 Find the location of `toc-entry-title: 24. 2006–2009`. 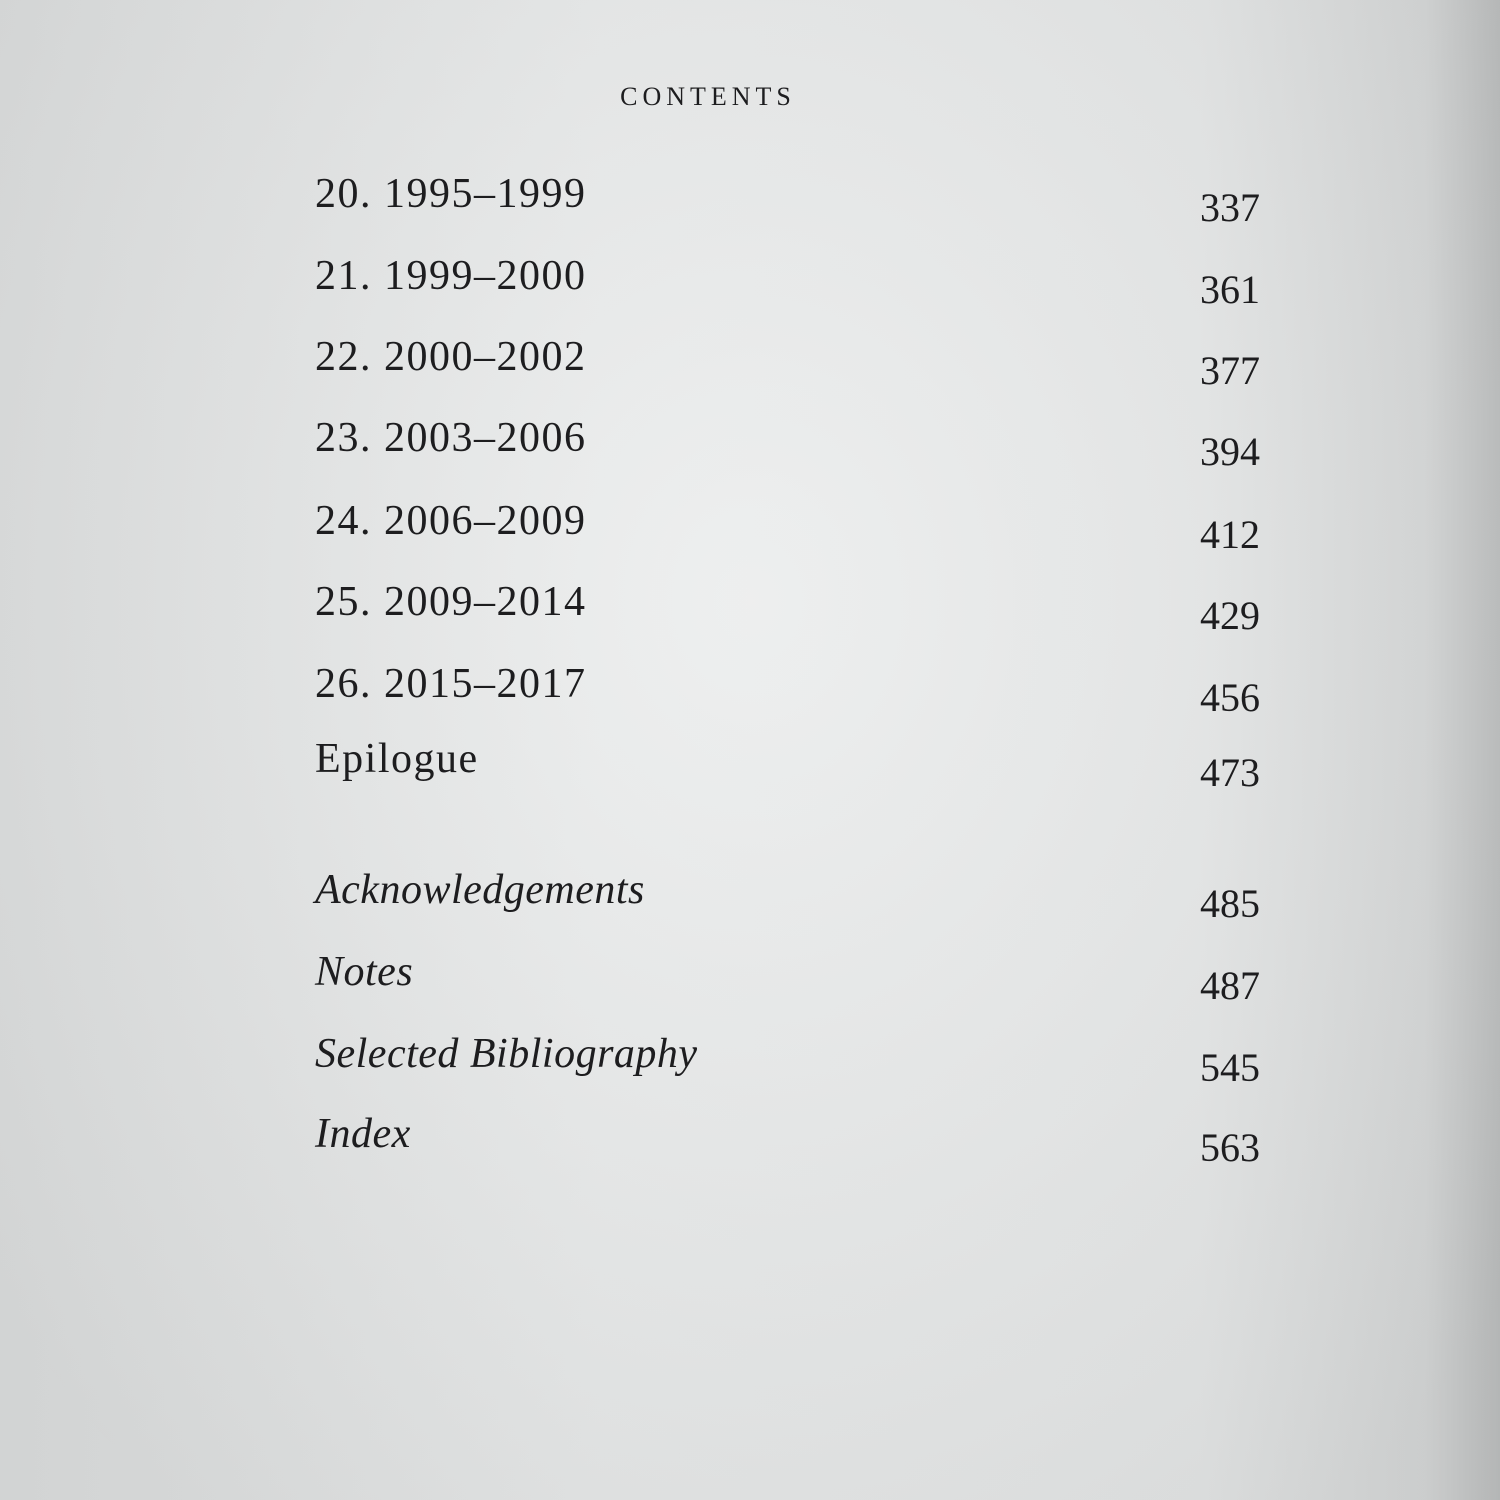

toc-entry-title: 24. 2006–2009 is located at coordinates (451, 521).